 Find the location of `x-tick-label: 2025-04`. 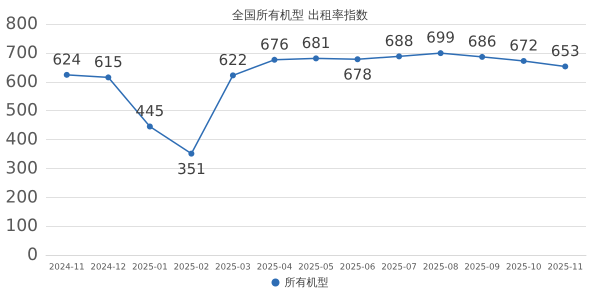

x-tick-label: 2025-04 is located at coordinates (274, 267).